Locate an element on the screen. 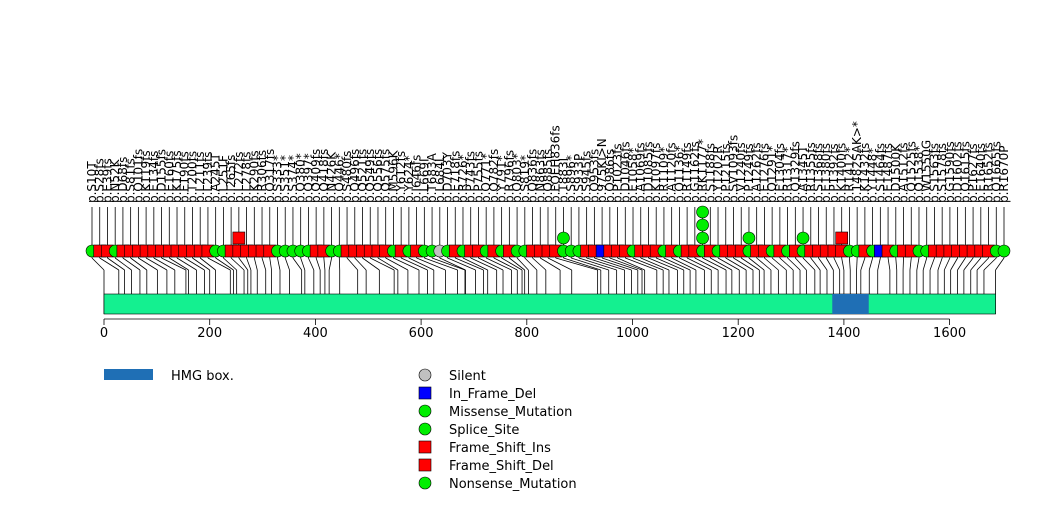 This screenshot has width=1047, height=524. legend-label: Missense_Mutation is located at coordinates (510, 412).